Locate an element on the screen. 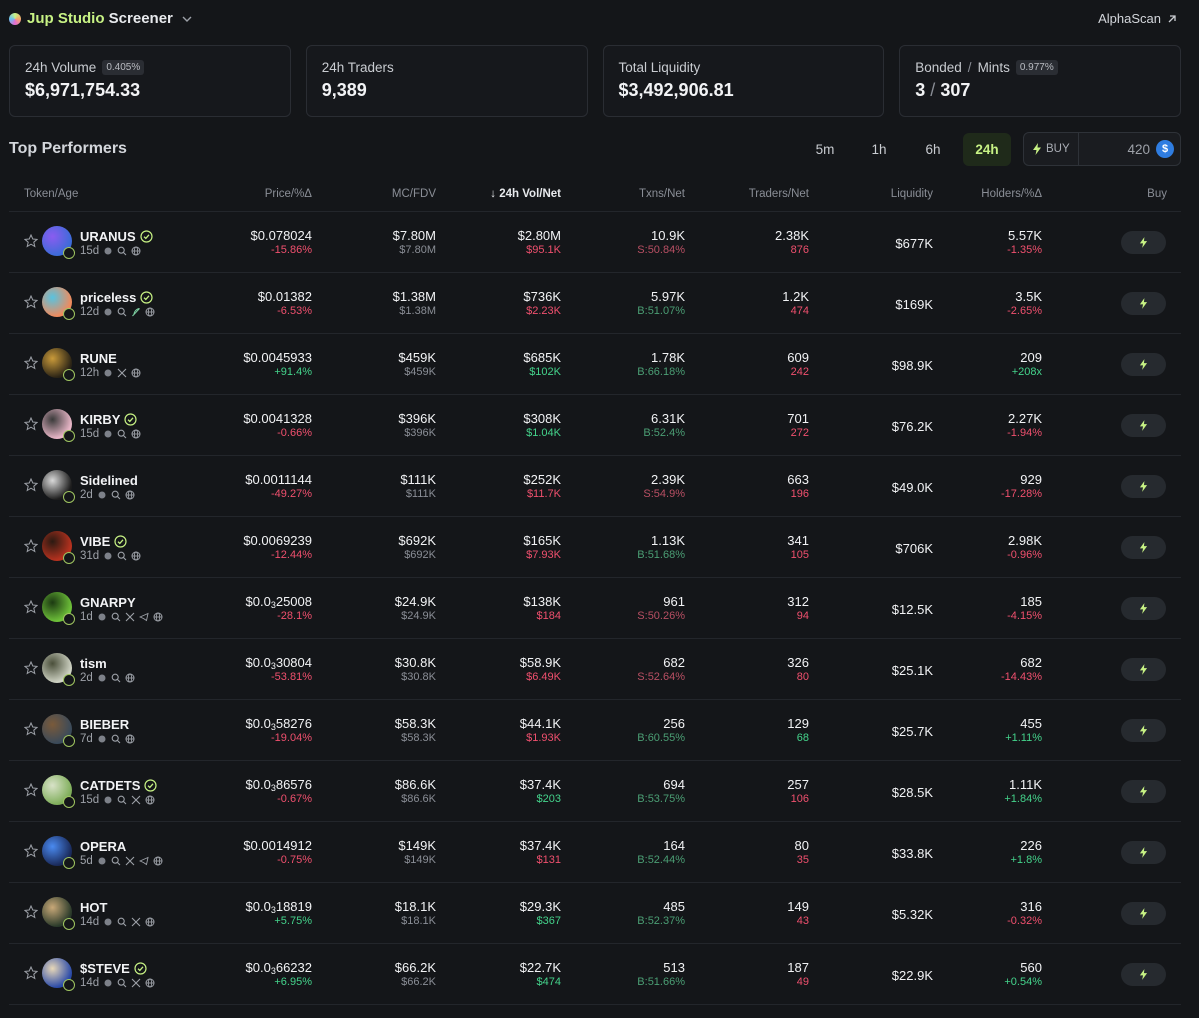 Image resolution: width=1199 pixels, height=1018 pixels. token-symbol: RUNE is located at coordinates (98, 358).